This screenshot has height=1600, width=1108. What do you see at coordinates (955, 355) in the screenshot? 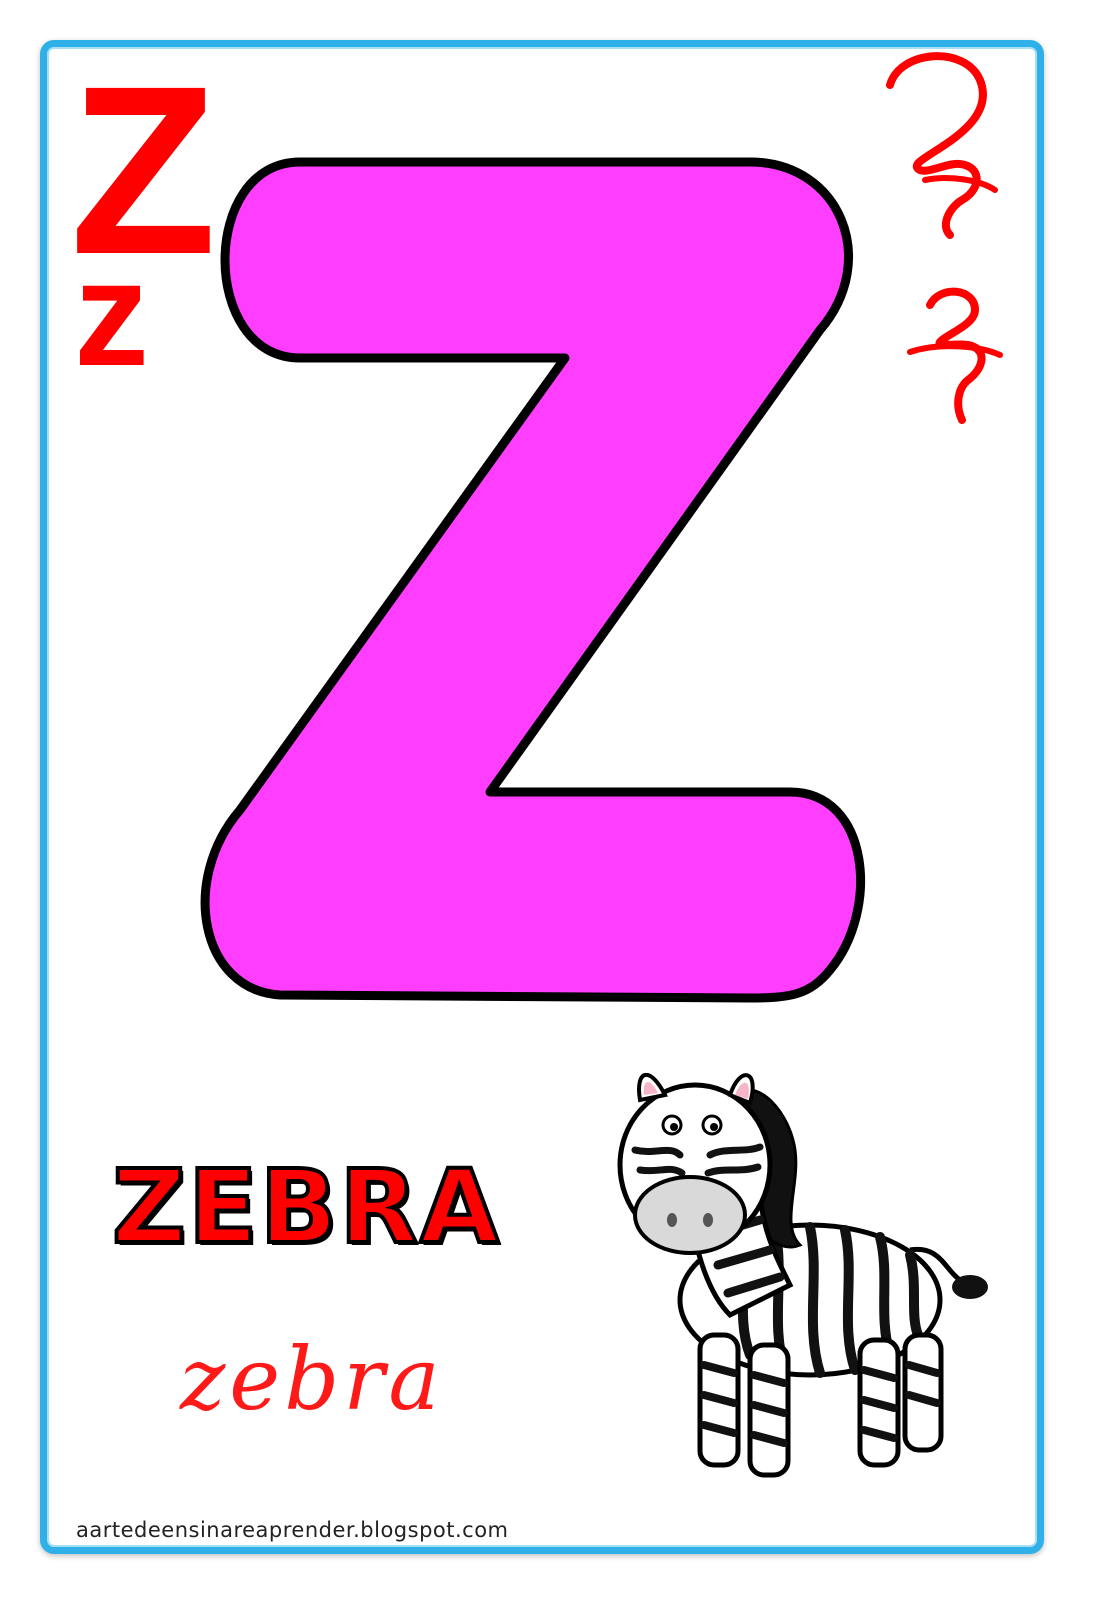
I see `cursive-lowercase-z-icon` at bounding box center [955, 355].